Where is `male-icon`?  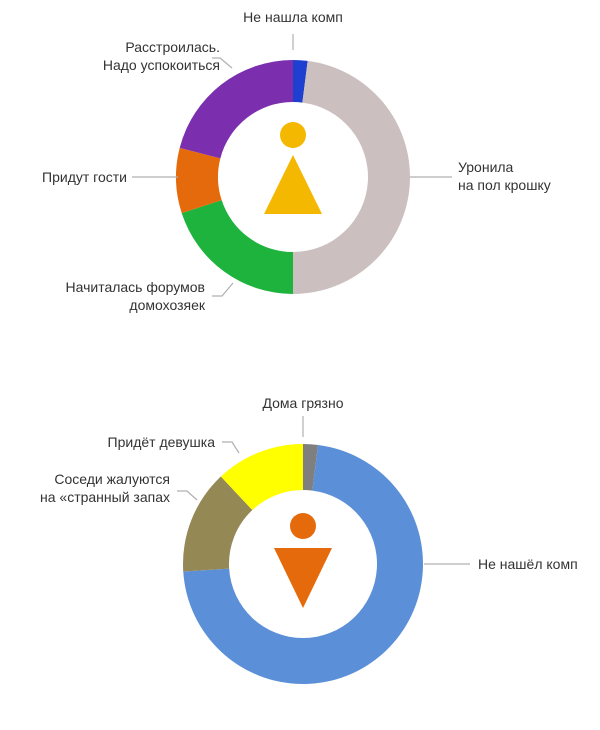
male-icon is located at coordinates (303, 560).